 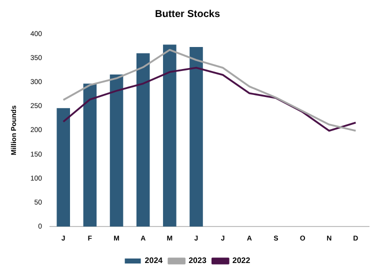 What do you see at coordinates (241, 261) in the screenshot?
I see `legend-label: 2022` at bounding box center [241, 261].